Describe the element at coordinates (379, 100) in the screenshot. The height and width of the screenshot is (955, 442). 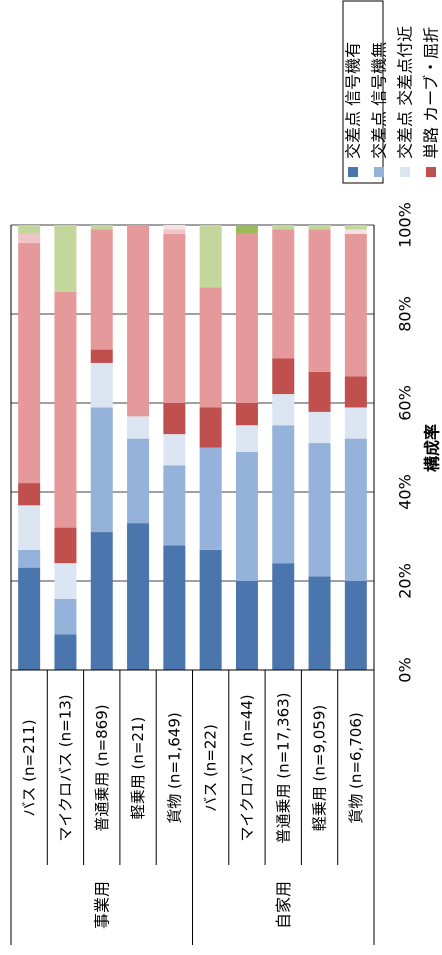
I see `legend-label-: 交差点 信号機無` at that location.